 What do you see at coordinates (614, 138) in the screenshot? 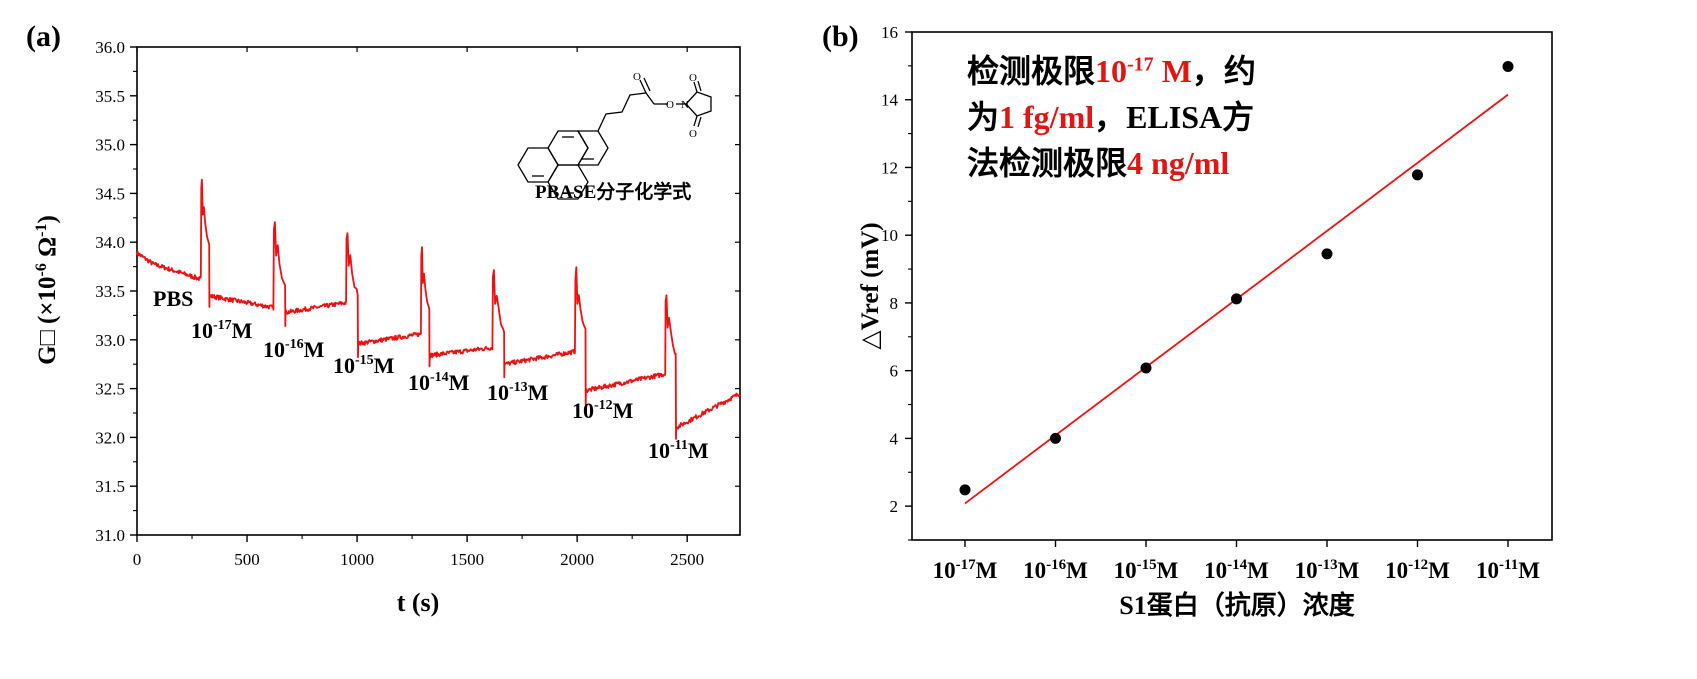
I see `pbase-molecule` at bounding box center [614, 138].